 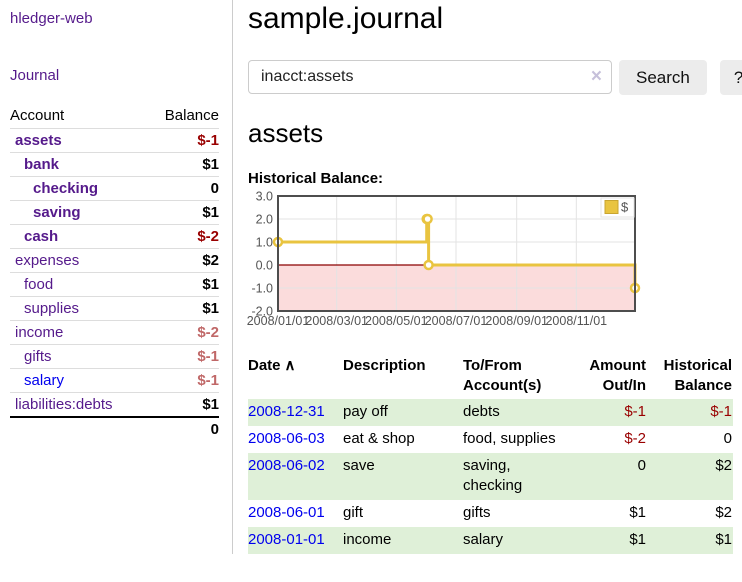 What do you see at coordinates (336, 321) in the screenshot?
I see `svg-text: 2008/03/01` at bounding box center [336, 321].